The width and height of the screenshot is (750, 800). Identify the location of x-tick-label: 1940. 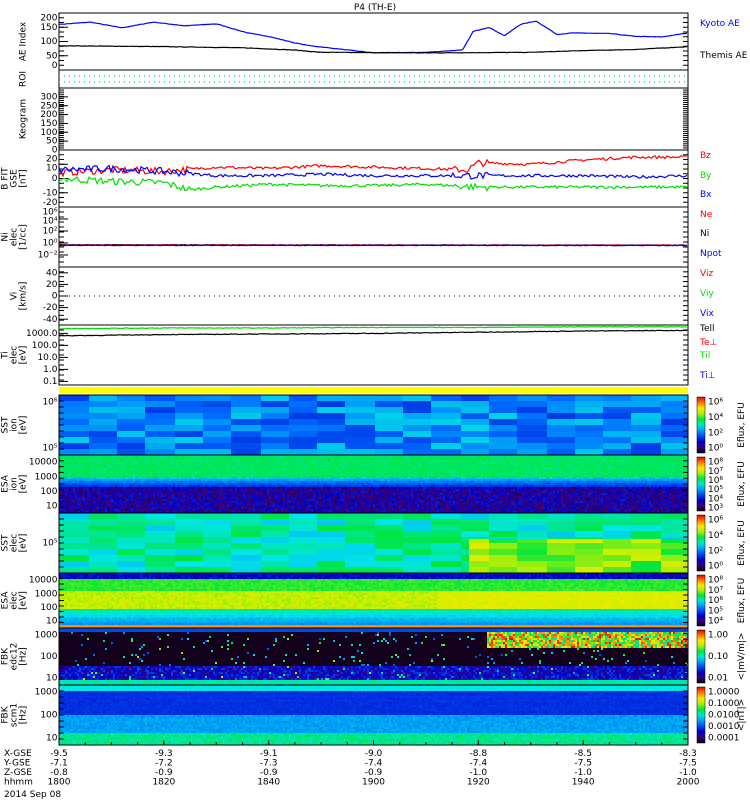
(583, 783).